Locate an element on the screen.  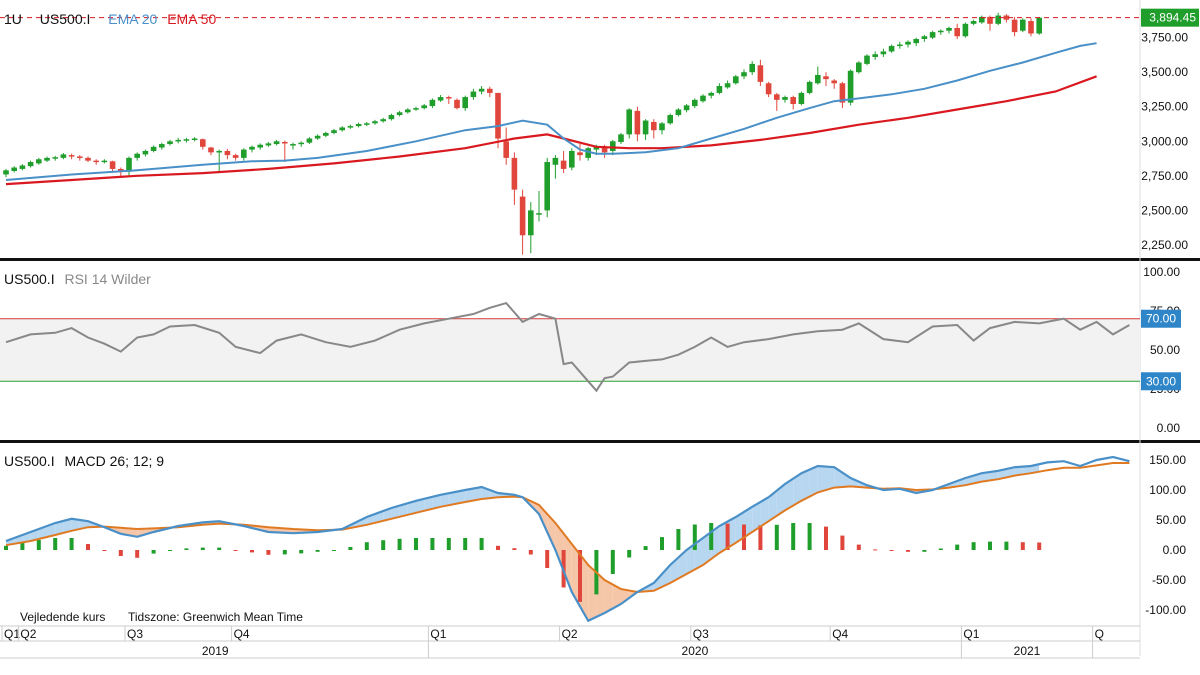
rsi-upper-badge-label: 70.00 is located at coordinates (1161, 319).